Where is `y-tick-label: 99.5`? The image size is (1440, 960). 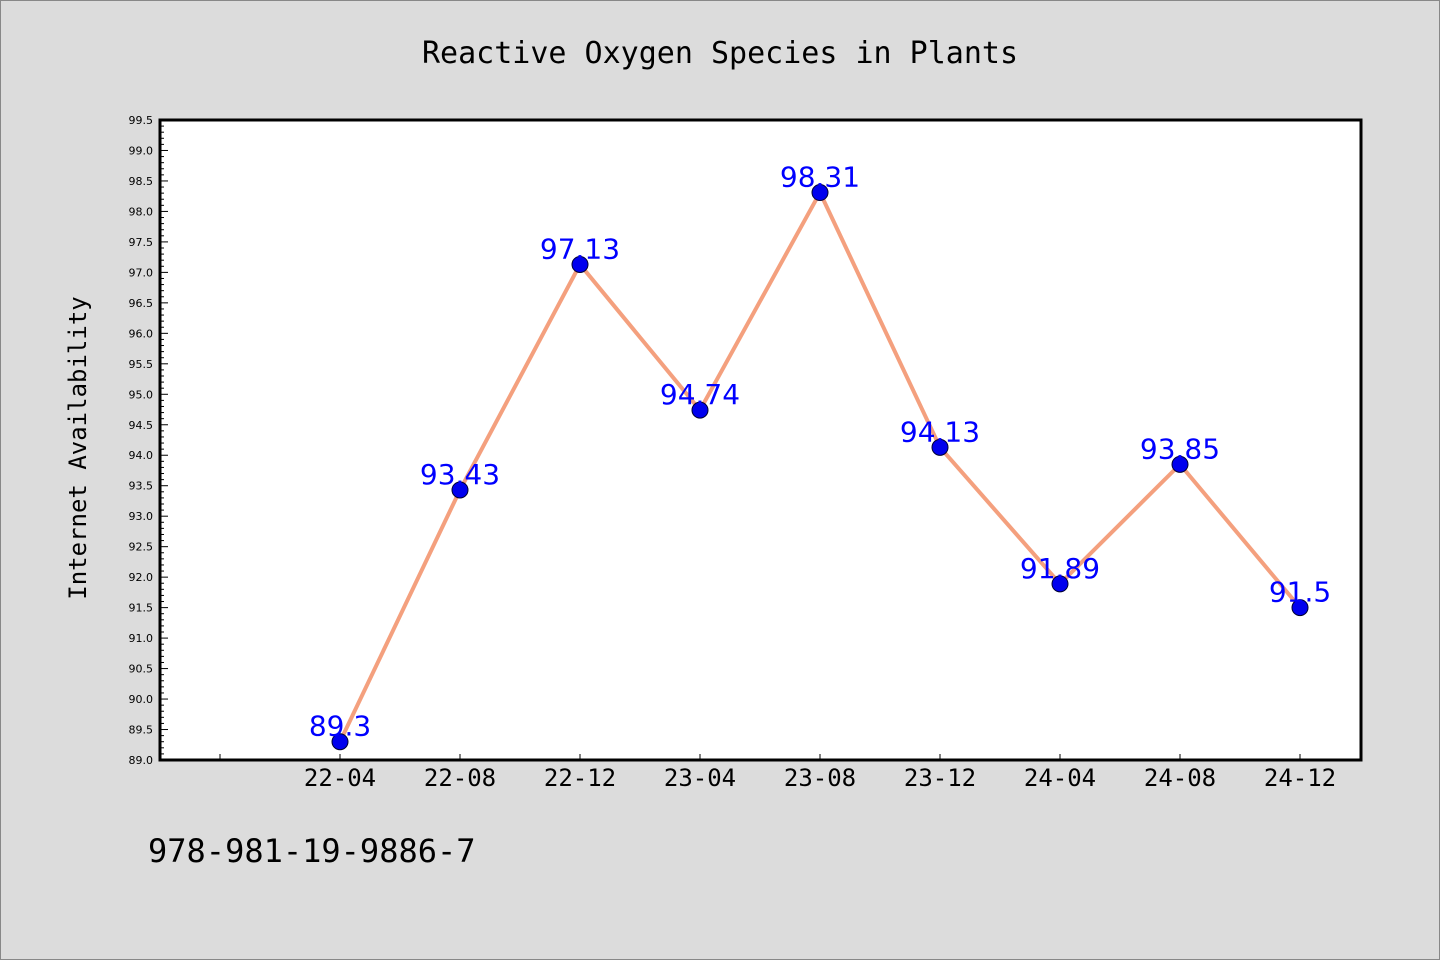 y-tick-label: 99.5 is located at coordinates (141, 120).